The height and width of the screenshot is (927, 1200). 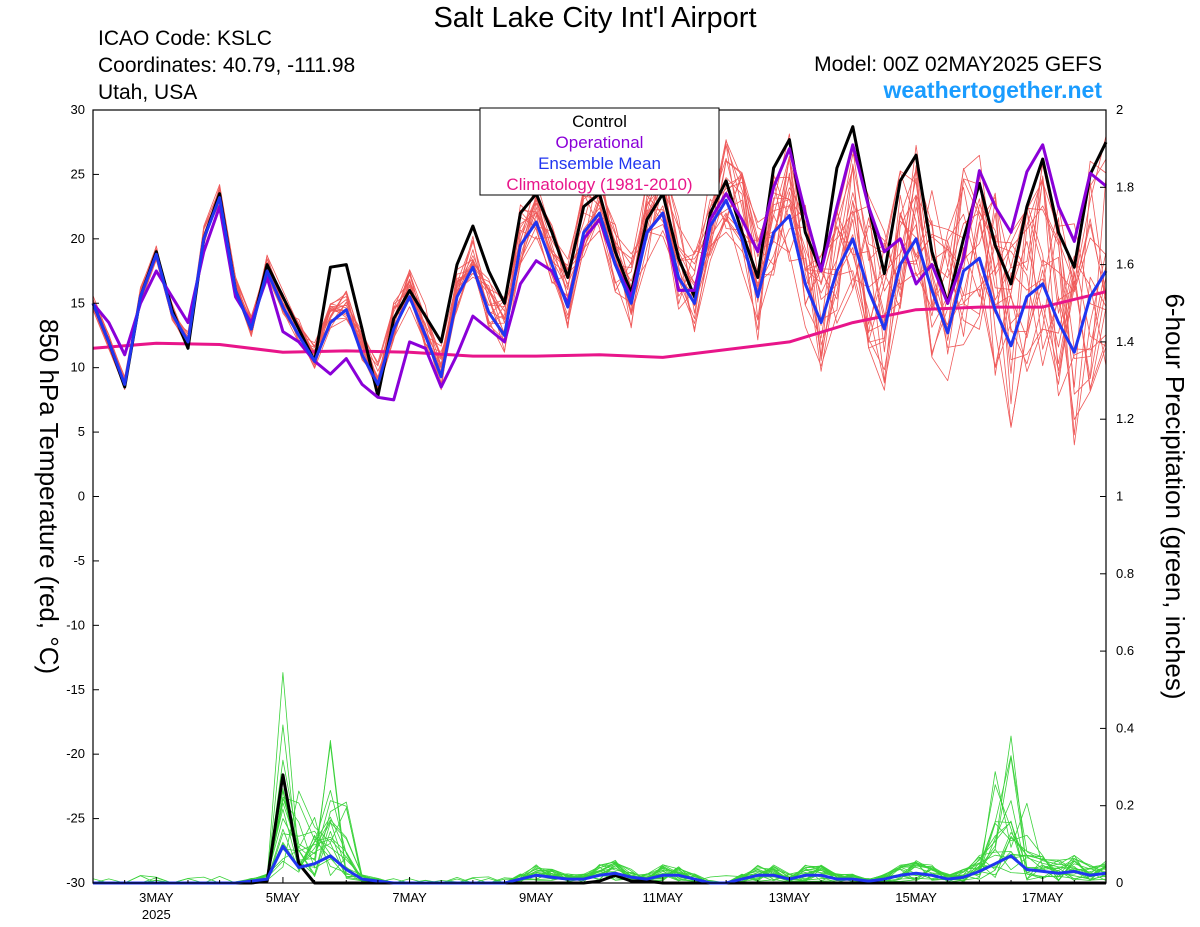 I want to click on left-tick-label: -30, so click(x=75, y=882).